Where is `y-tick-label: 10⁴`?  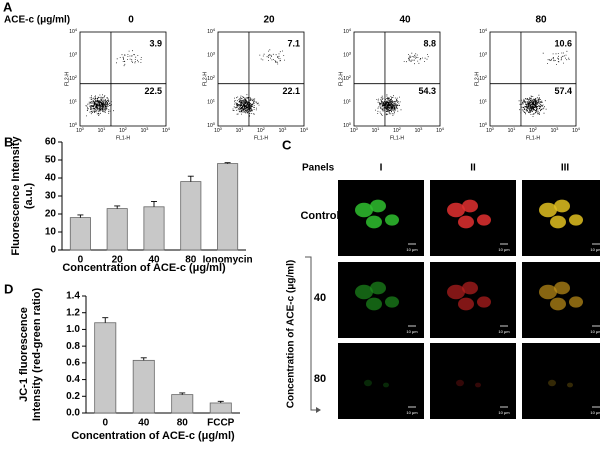
y-tick-label: 10⁴ is located at coordinates (73, 31).